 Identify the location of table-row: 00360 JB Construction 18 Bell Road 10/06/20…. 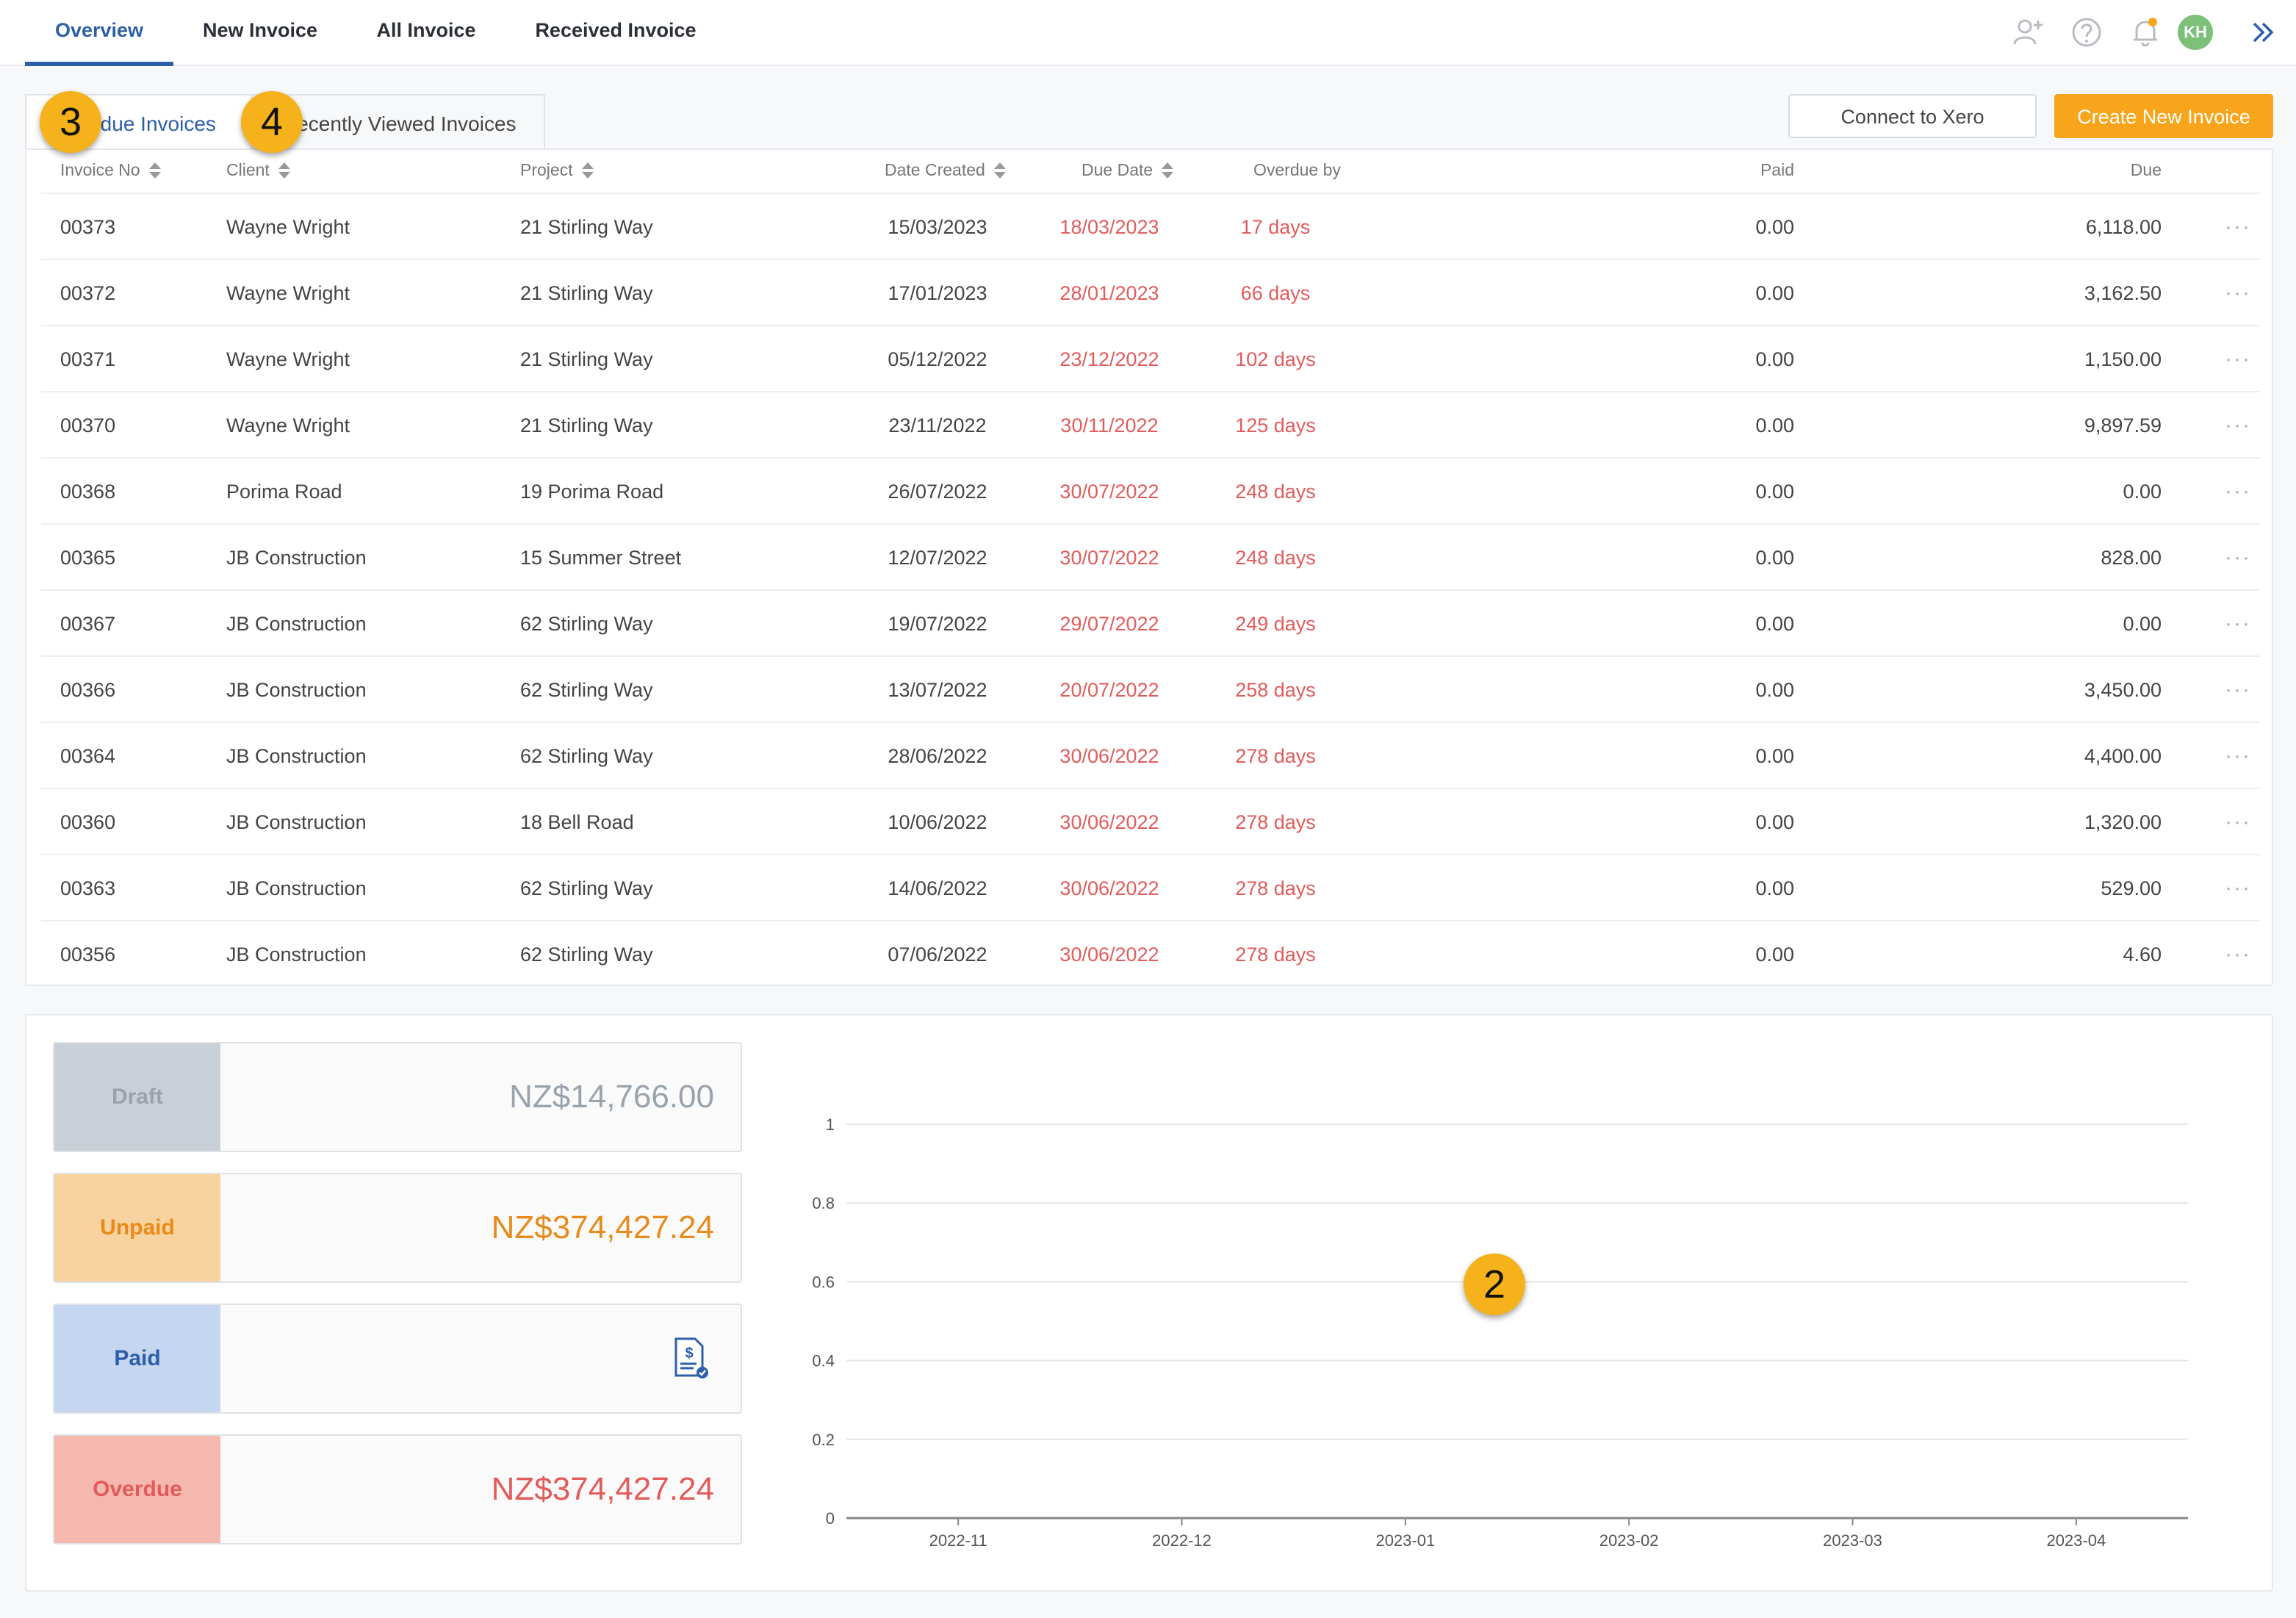
(1150, 821).